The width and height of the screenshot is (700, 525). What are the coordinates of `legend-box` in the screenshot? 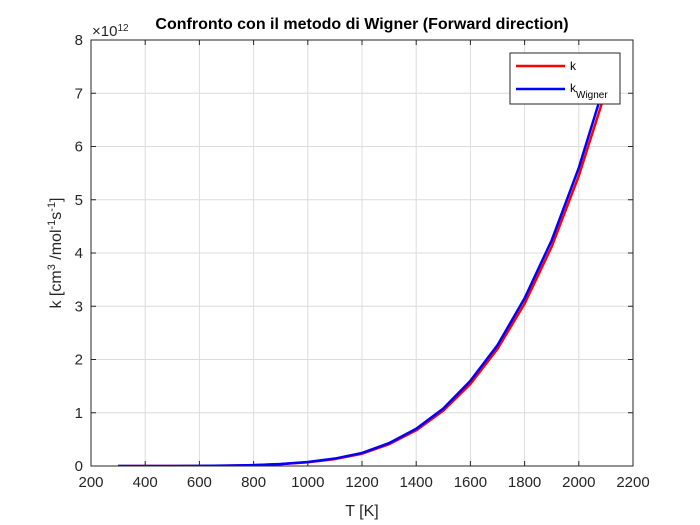 It's located at (565, 78).